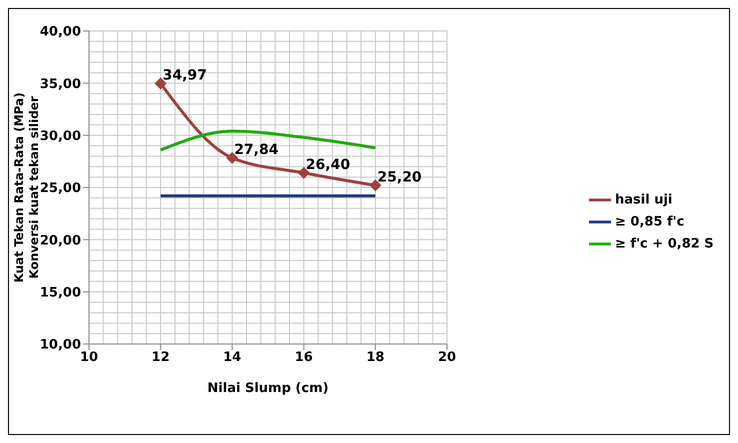  I want to click on y-tick-label: 40,00, so click(60, 32).